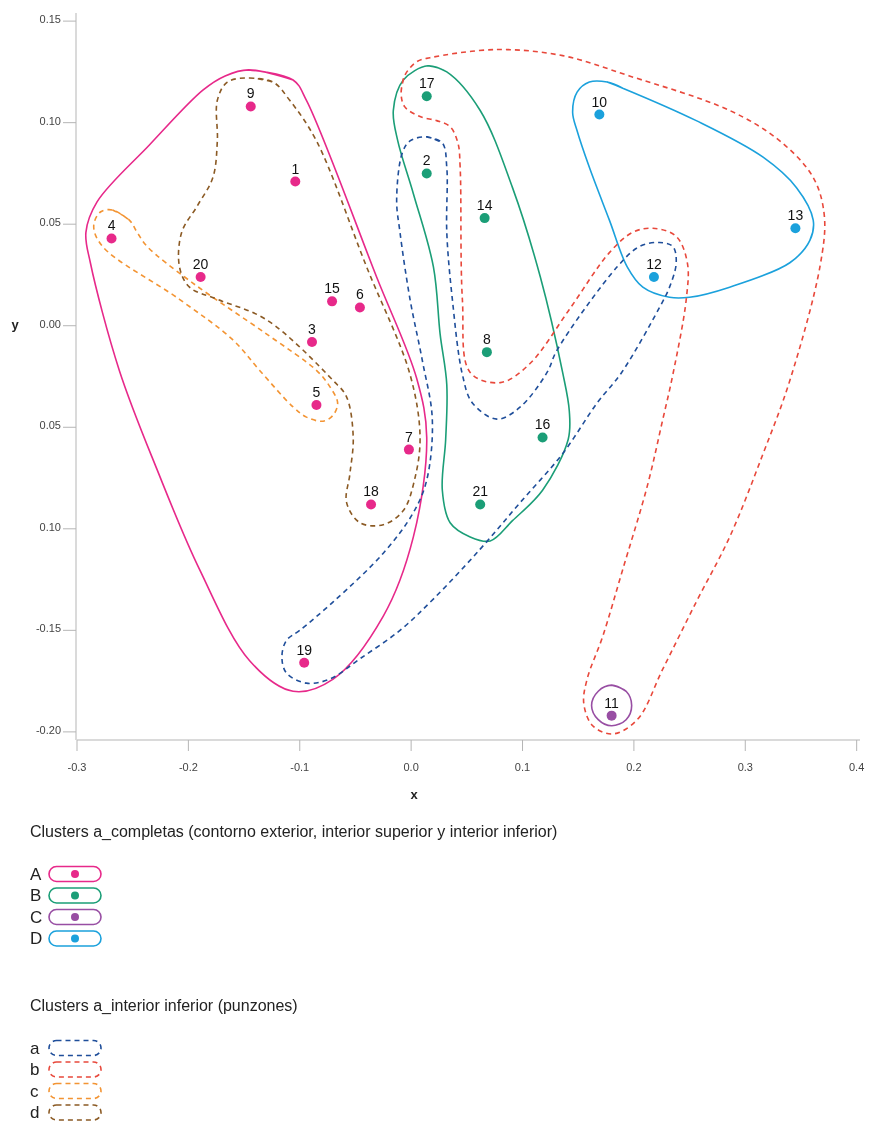 Image resolution: width=870 pixels, height=1121 pixels. What do you see at coordinates (50, 323) in the screenshot?
I see `y-tick-label: 0.00` at bounding box center [50, 323].